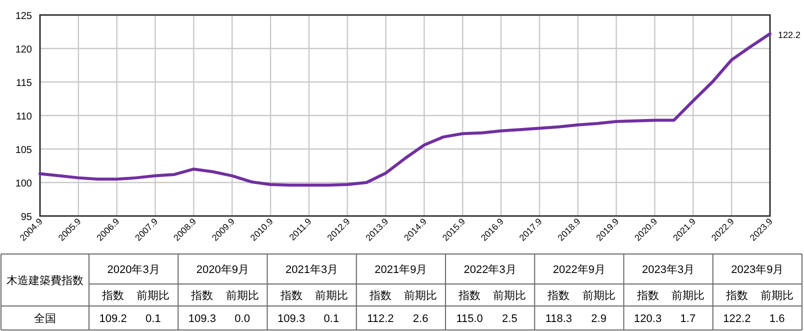  Describe the element at coordinates (23, 184) in the screenshot. I see `y-tick-label: 100` at that location.